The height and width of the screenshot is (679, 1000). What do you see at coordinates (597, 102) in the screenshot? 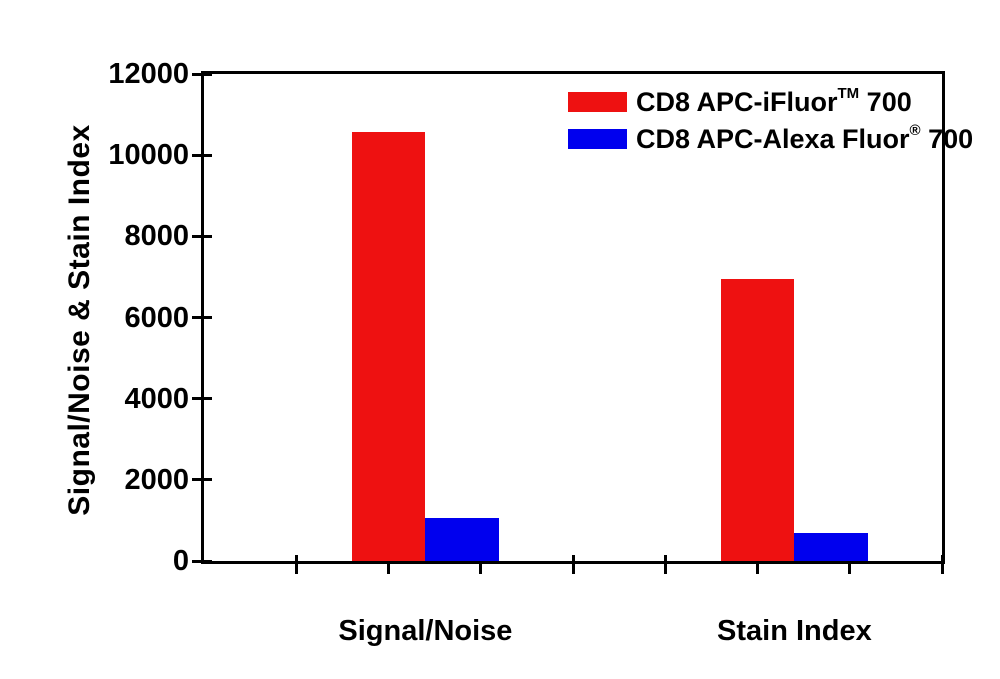
I see `red-swatch` at bounding box center [597, 102].